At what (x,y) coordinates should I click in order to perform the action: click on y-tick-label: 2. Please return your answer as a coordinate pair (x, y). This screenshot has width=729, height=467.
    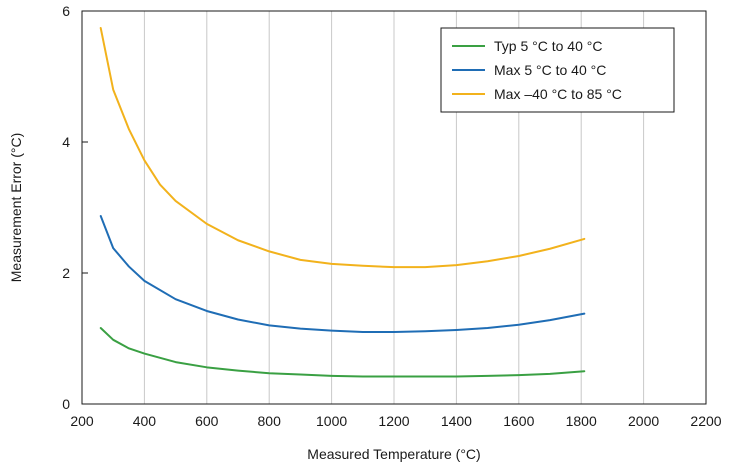
    Looking at the image, I should click on (66, 273).